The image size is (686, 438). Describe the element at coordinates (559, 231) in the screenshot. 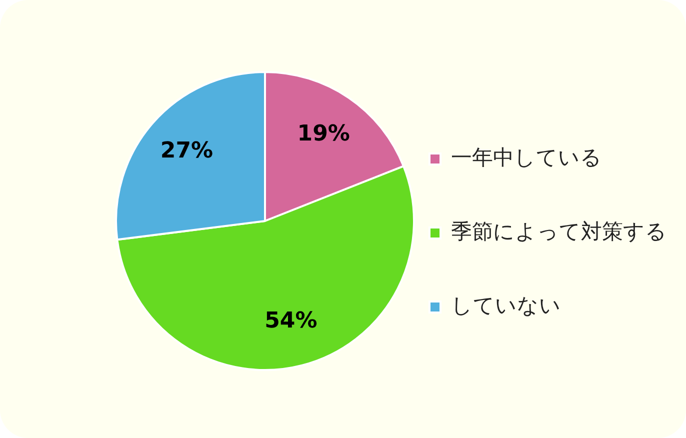

I see `legend-label: 季節によって対策する` at that location.